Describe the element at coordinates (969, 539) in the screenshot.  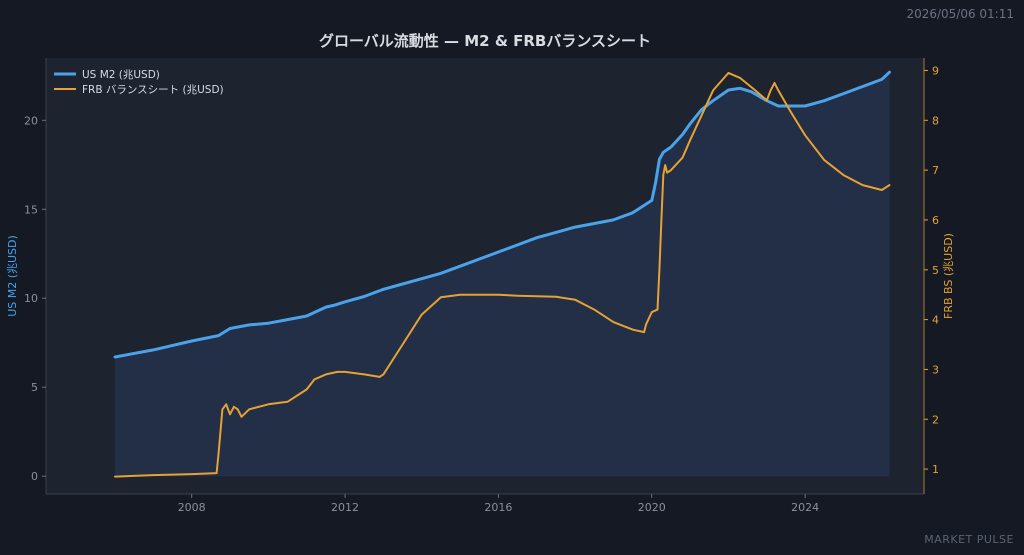
I see `watermark: MARKET PULSE` at that location.